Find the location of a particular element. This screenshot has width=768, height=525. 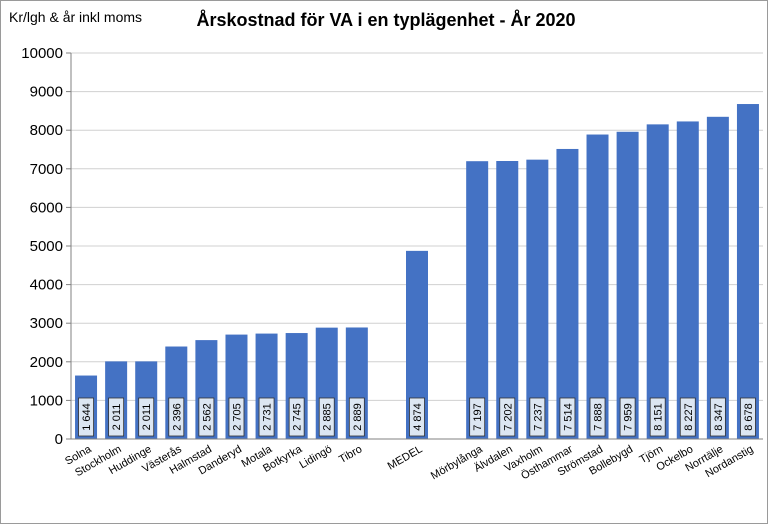

data-label: 2 562 is located at coordinates (207, 417).